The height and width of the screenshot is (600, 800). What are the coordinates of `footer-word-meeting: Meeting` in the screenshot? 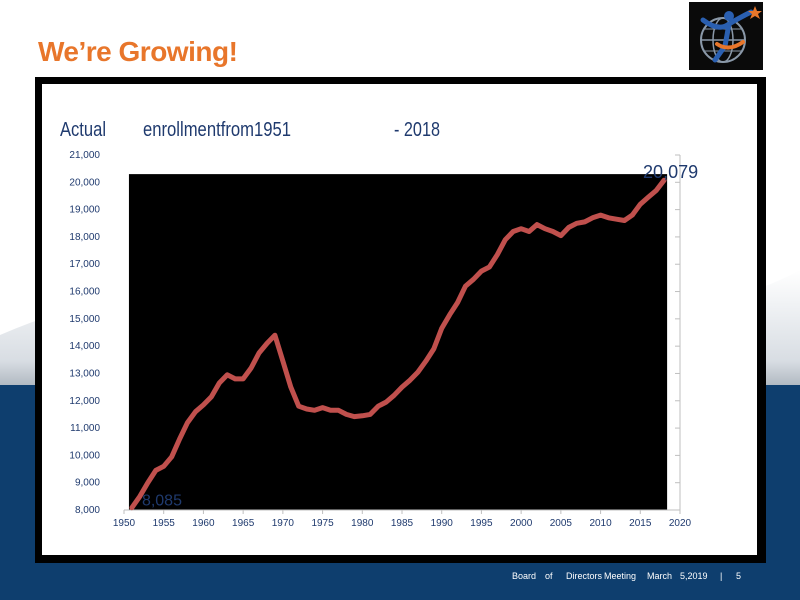 It's located at (620, 576).